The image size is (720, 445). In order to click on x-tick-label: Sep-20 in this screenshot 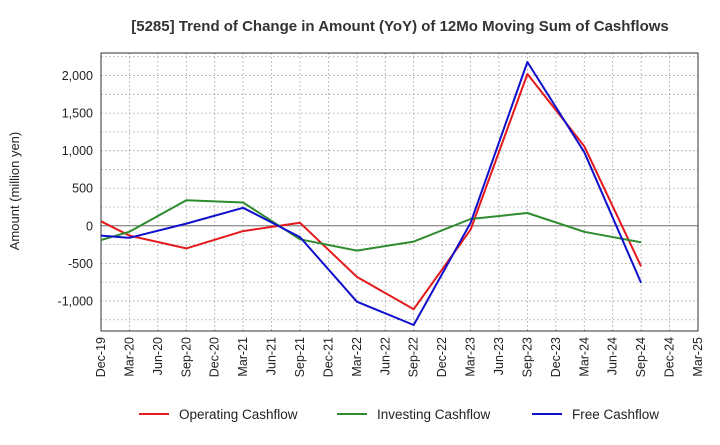, I will do `click(186, 357)`.